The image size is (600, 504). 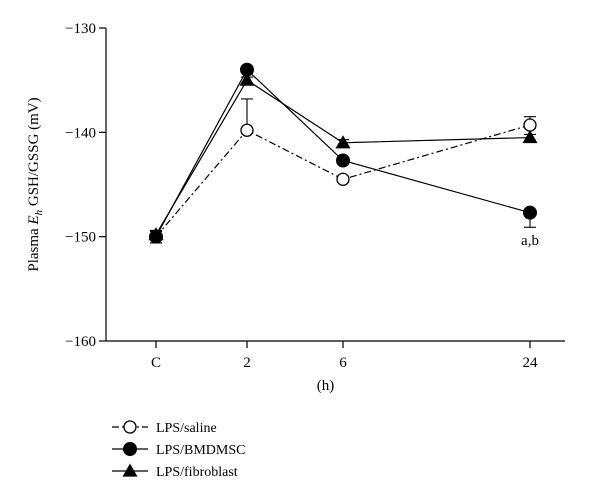 What do you see at coordinates (200, 450) in the screenshot?
I see `legend-label: LPS/BMDMSC` at bounding box center [200, 450].